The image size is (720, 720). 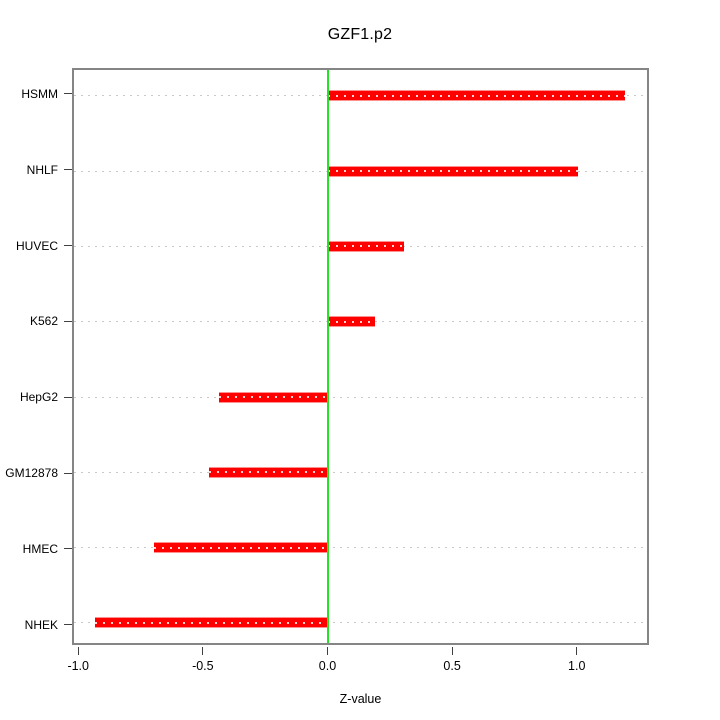 What do you see at coordinates (78, 666) in the screenshot?
I see `x-tick-label: -1.0` at bounding box center [78, 666].